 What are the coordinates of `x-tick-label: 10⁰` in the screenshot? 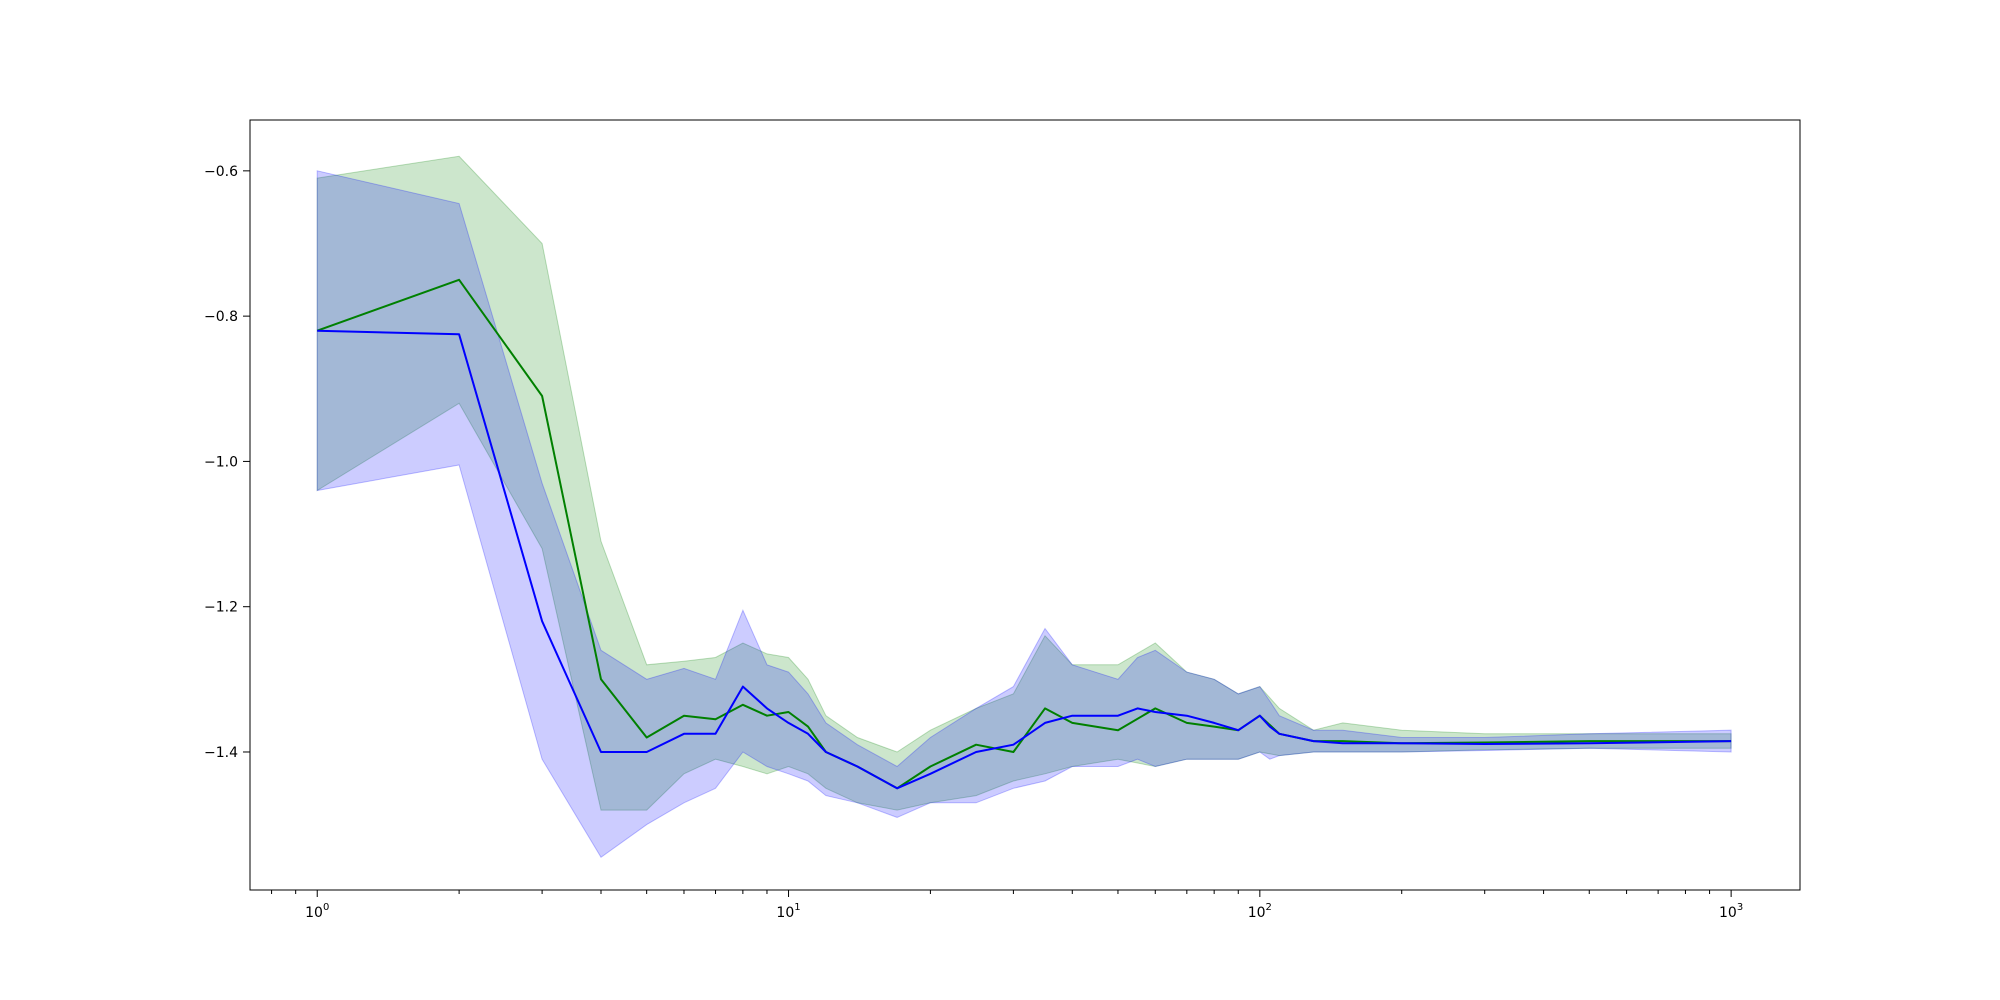 It's located at (317, 911).